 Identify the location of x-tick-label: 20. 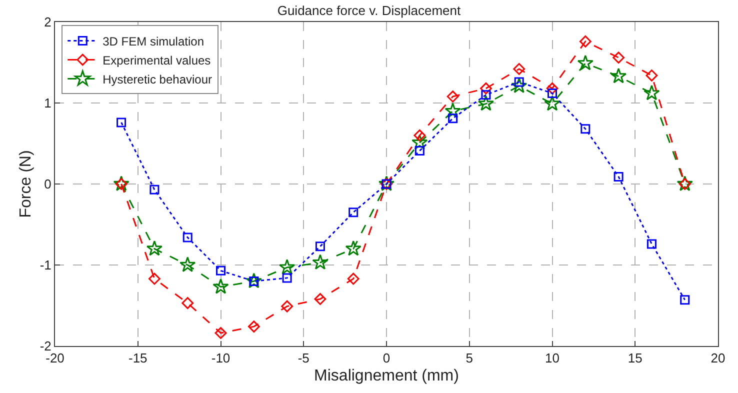
(718, 358).